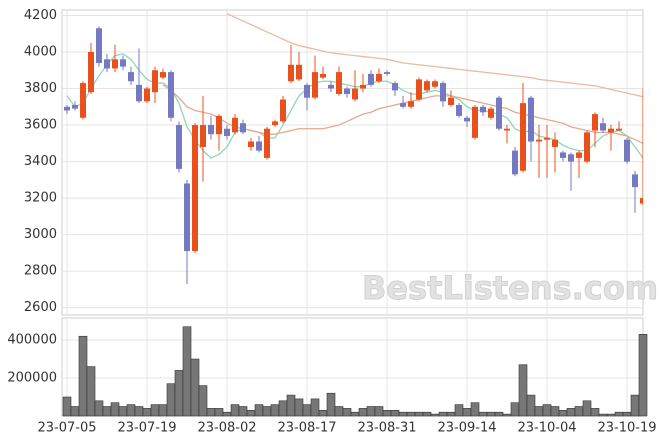 The image size is (663, 445). What do you see at coordinates (226, 428) in the screenshot?
I see `x-tick-label: 23-08-02` at bounding box center [226, 428].